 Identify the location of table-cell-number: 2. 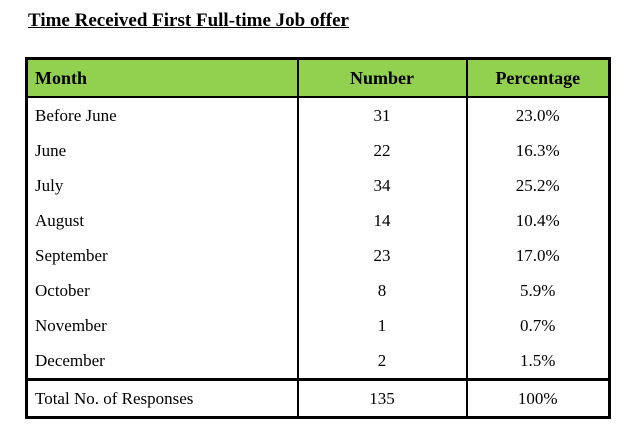
(382, 361).